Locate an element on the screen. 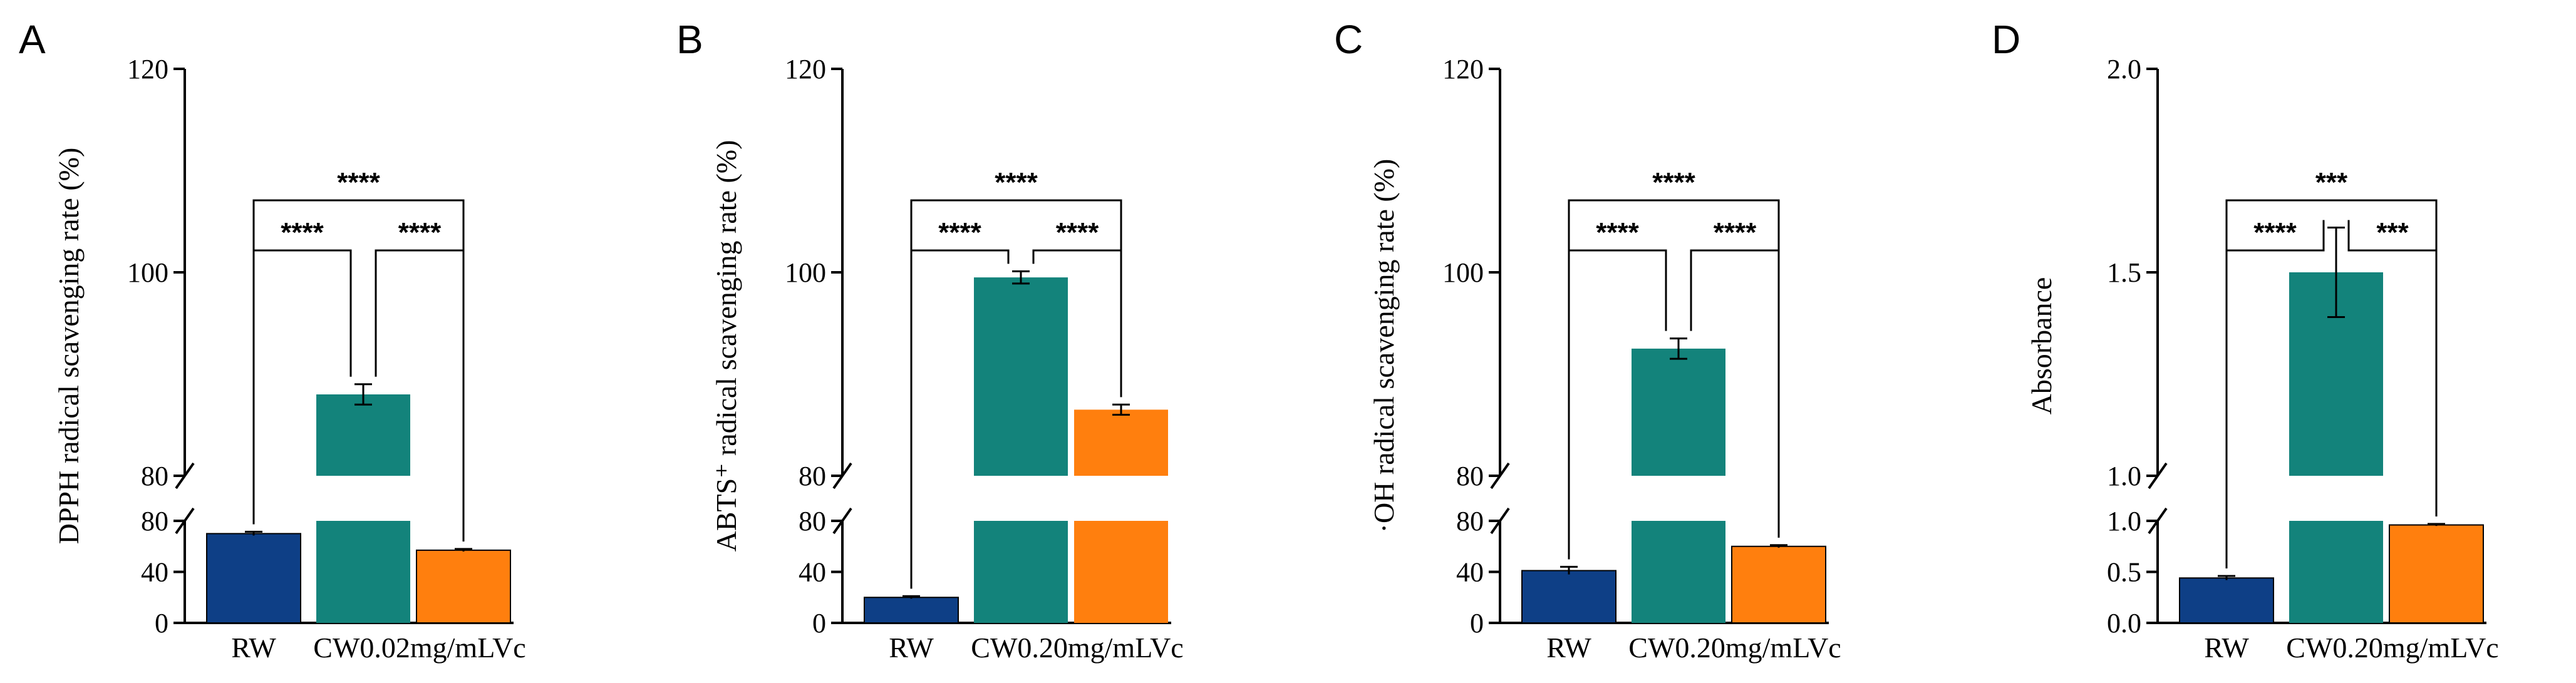 This screenshot has height=683, width=2576. panel-letter: D is located at coordinates (2006, 39).